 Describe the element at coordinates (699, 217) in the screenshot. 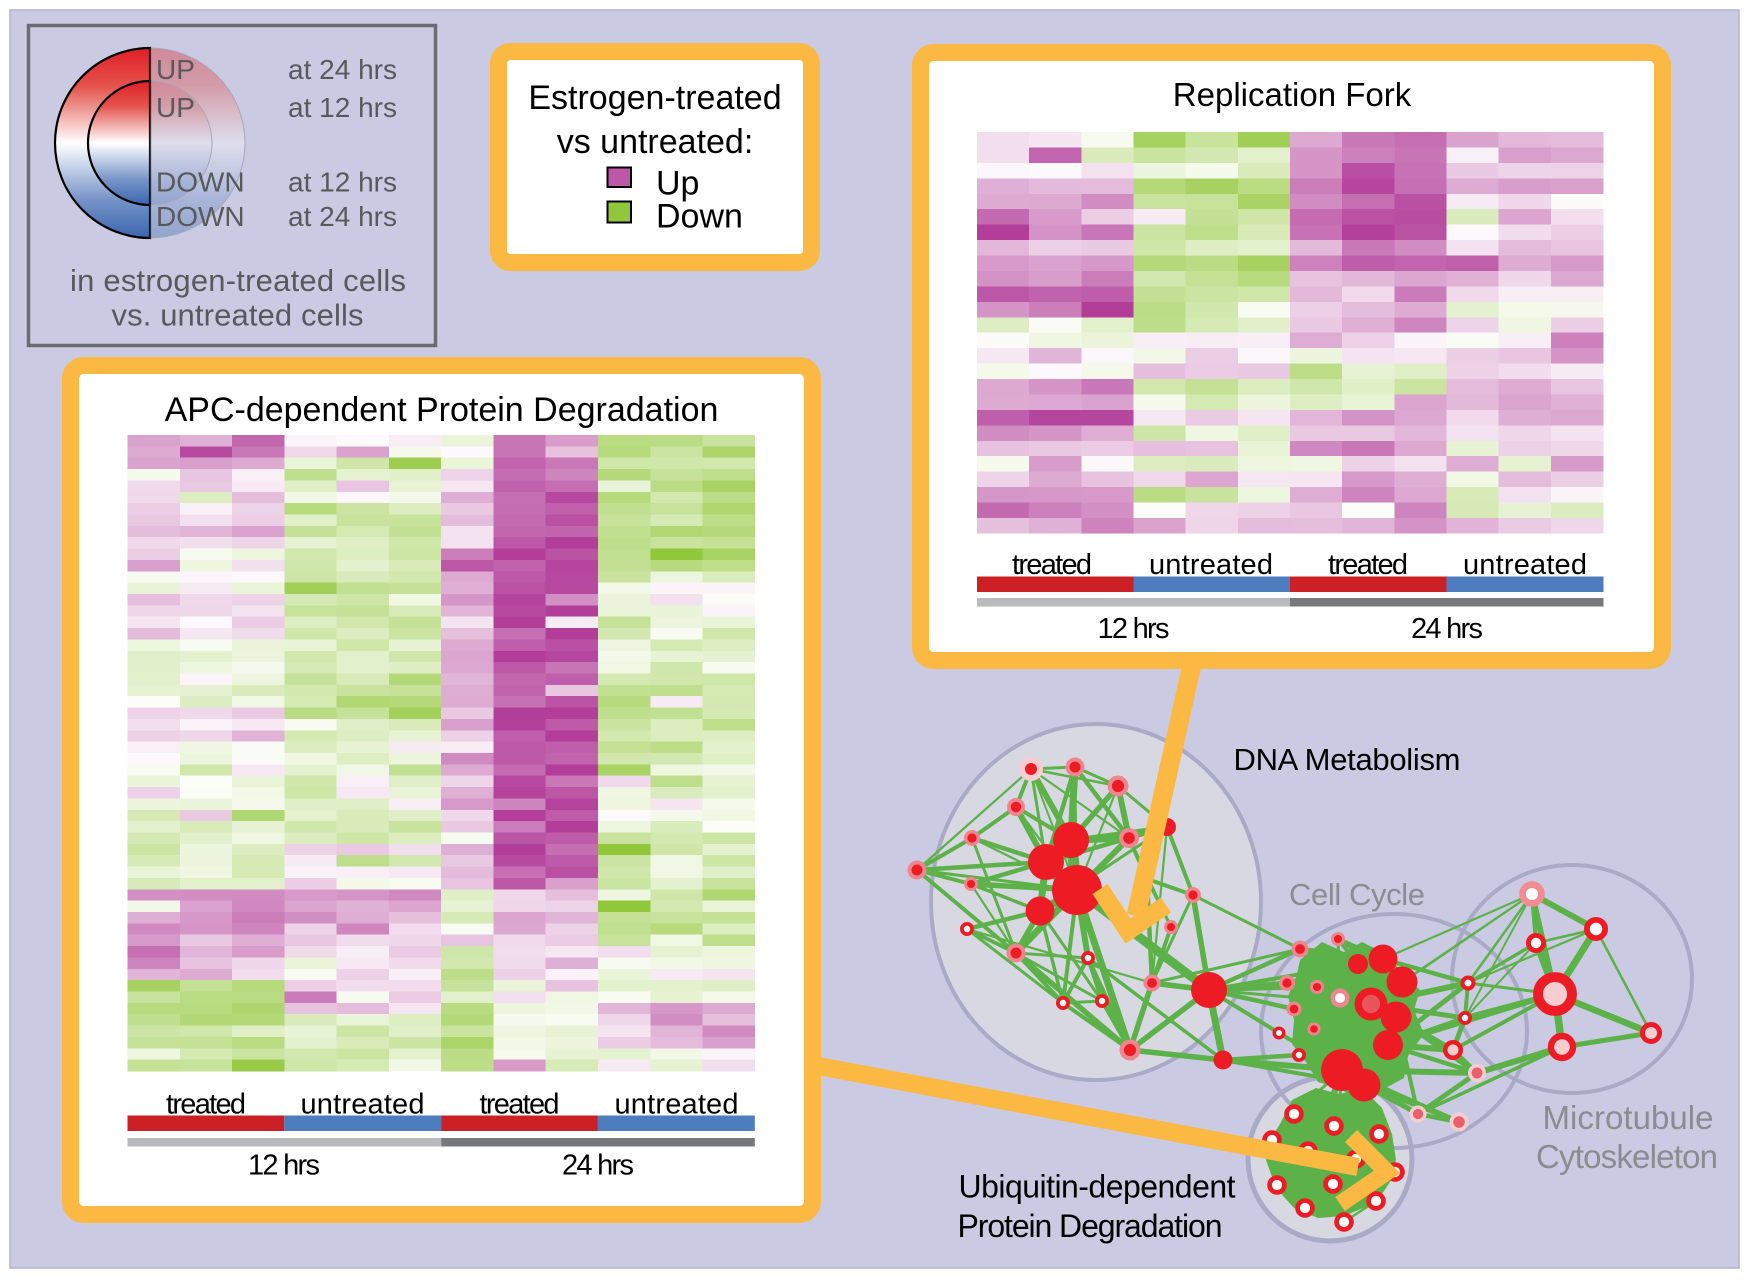

I see `svg-text: Down` at that location.